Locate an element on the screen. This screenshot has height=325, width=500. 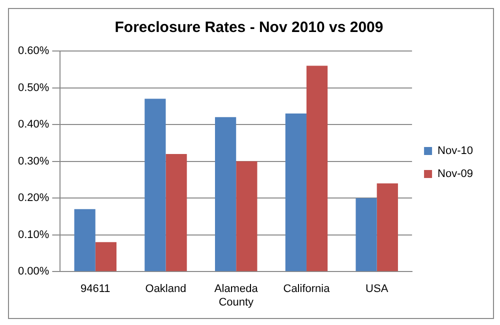
y-tick-label: 0.20% is located at coordinates (34, 198).